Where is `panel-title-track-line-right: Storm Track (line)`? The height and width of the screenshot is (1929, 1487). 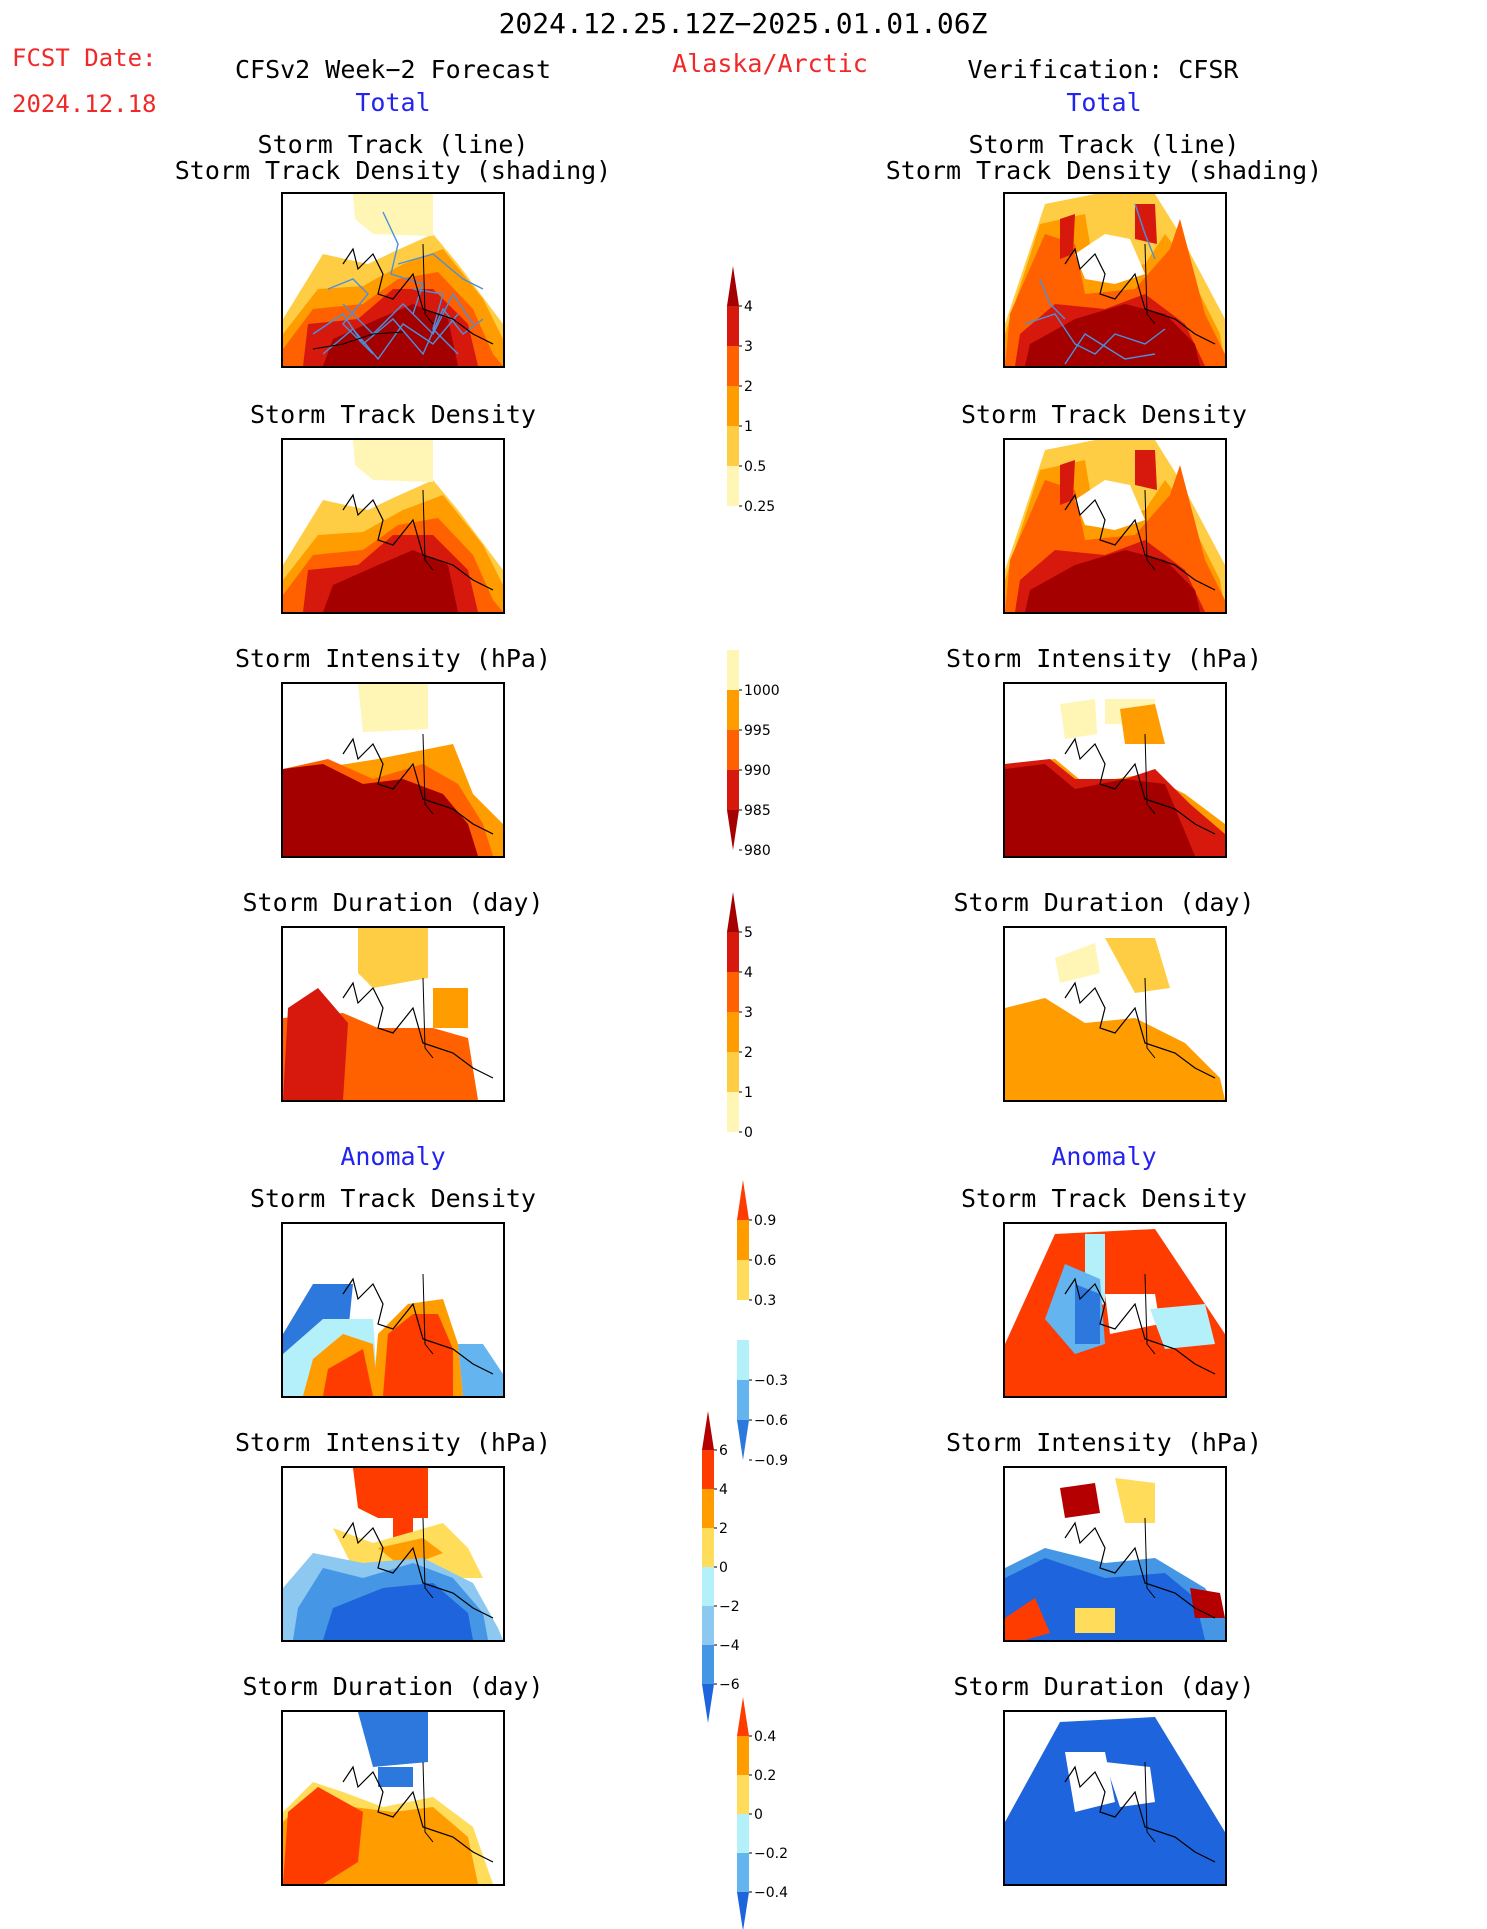
panel-title-track-line-right: Storm Track (line) is located at coordinates (1104, 144).